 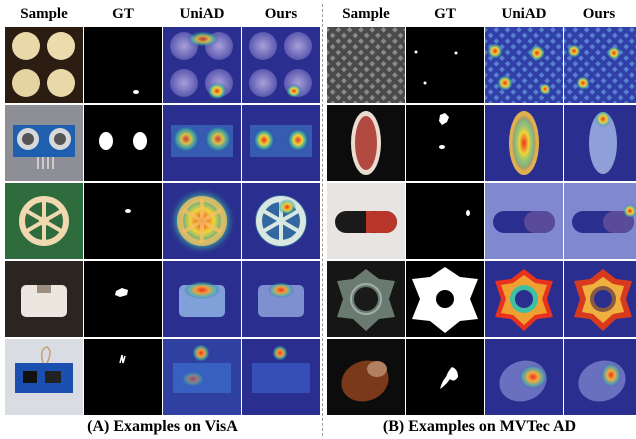 I want to click on mvtec-ours-grid, so click(x=600, y=65).